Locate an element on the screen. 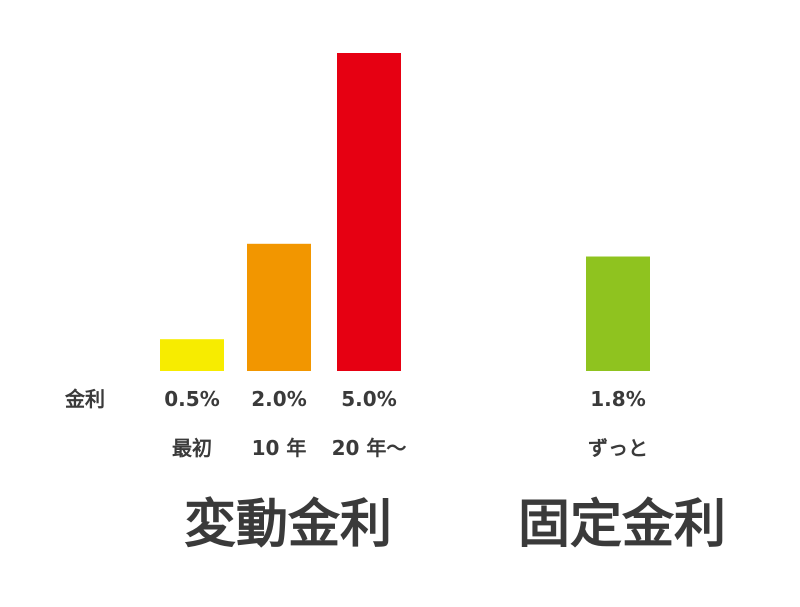  group-label-1: 固定金利 is located at coordinates (622, 525).